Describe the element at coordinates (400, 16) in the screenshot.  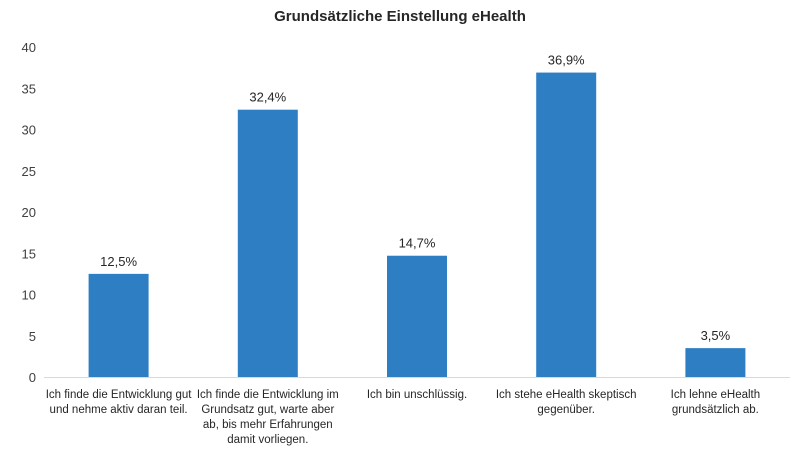
I see `chart-title: Grundsätzliche Einstellung eHealth` at that location.